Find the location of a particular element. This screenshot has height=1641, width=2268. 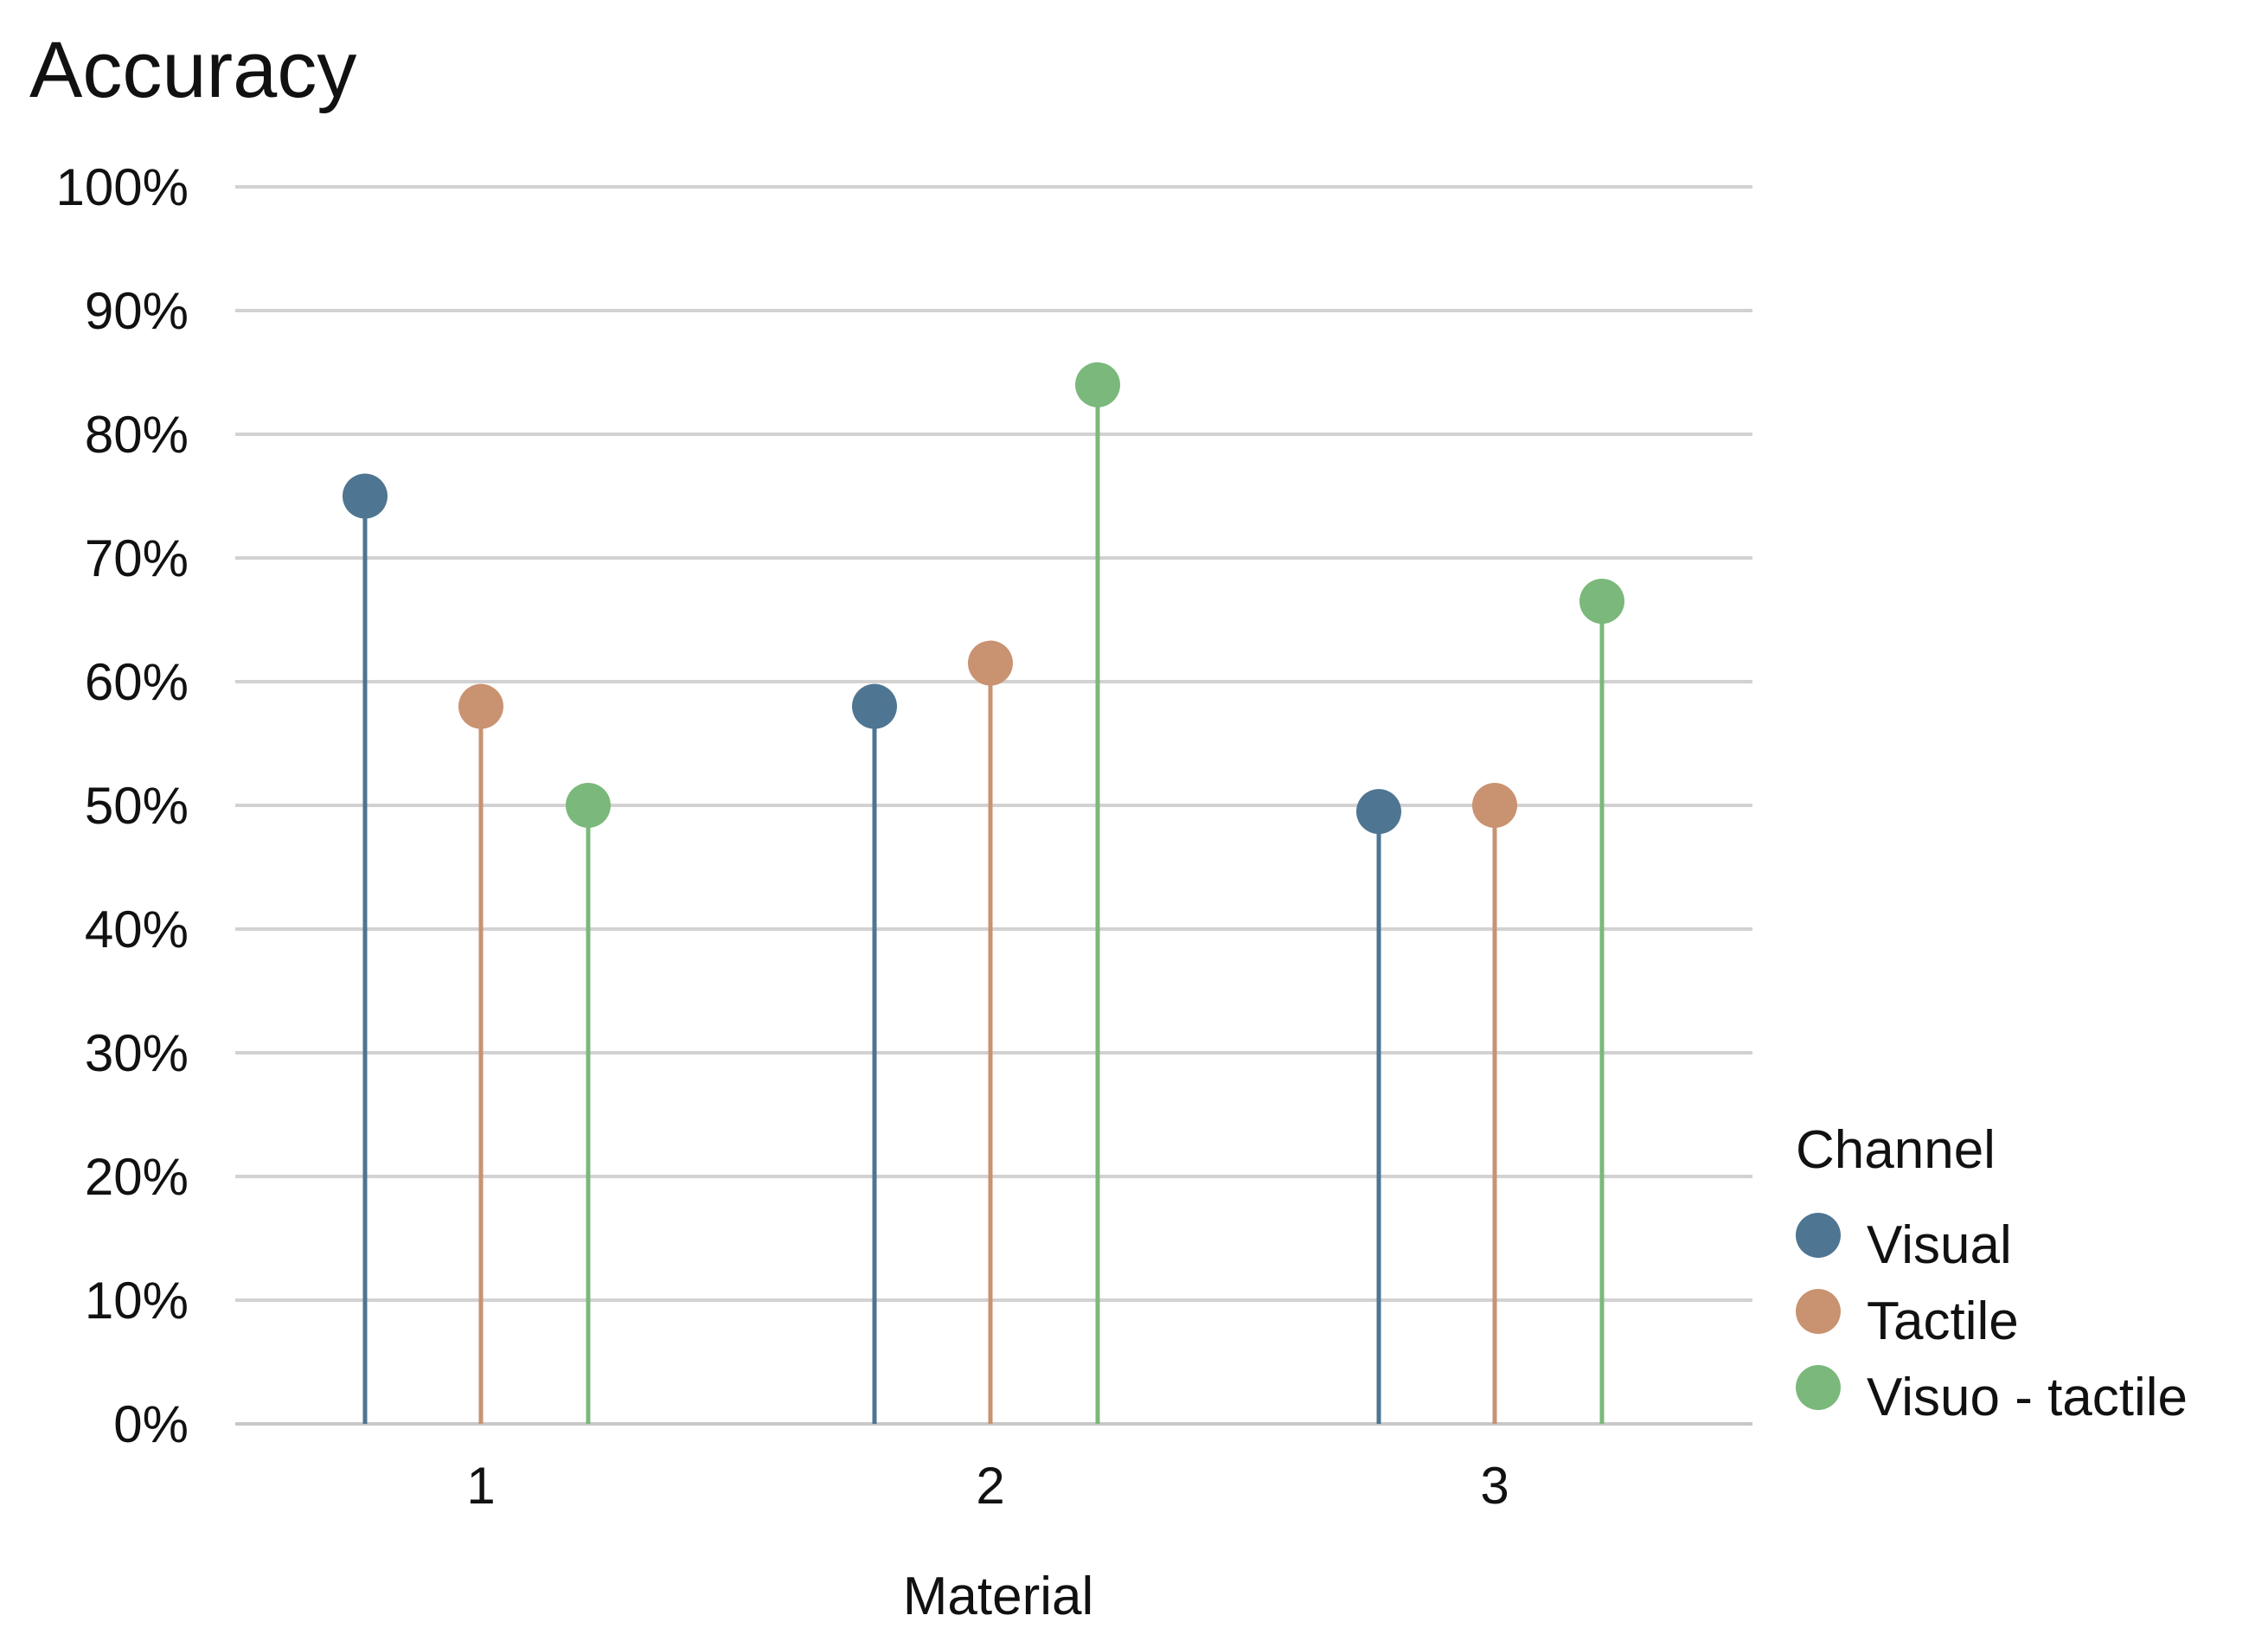

legend-items: Visual Tactile Visuo - tactile is located at coordinates (1992, 1320).